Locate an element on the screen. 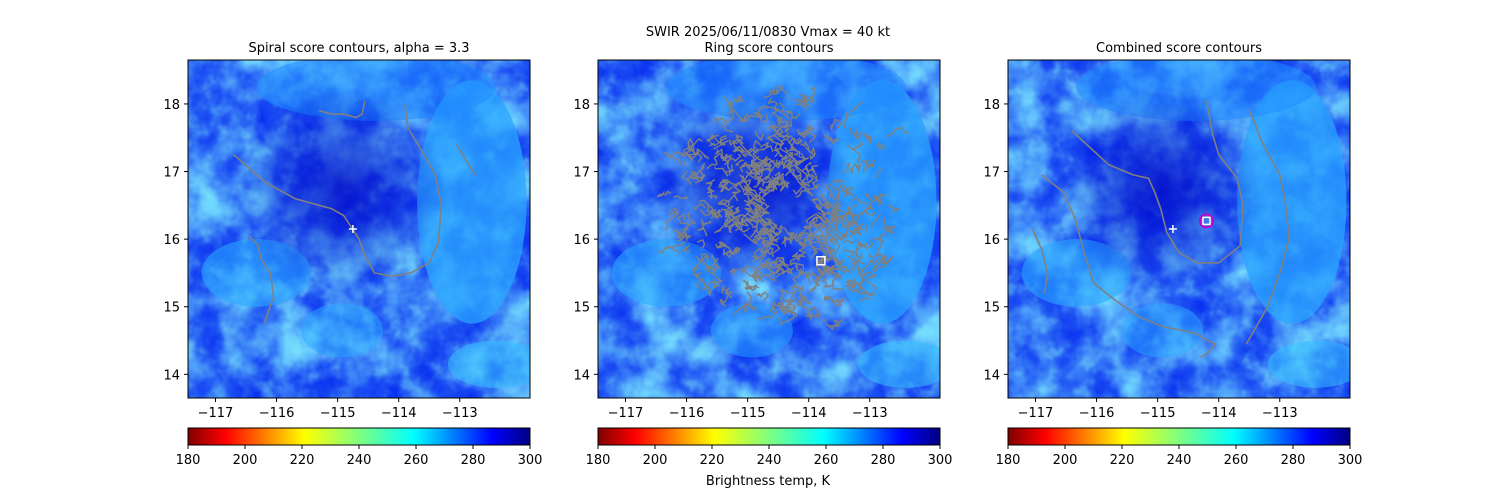  x-tick-label: −115 is located at coordinates (748, 413).